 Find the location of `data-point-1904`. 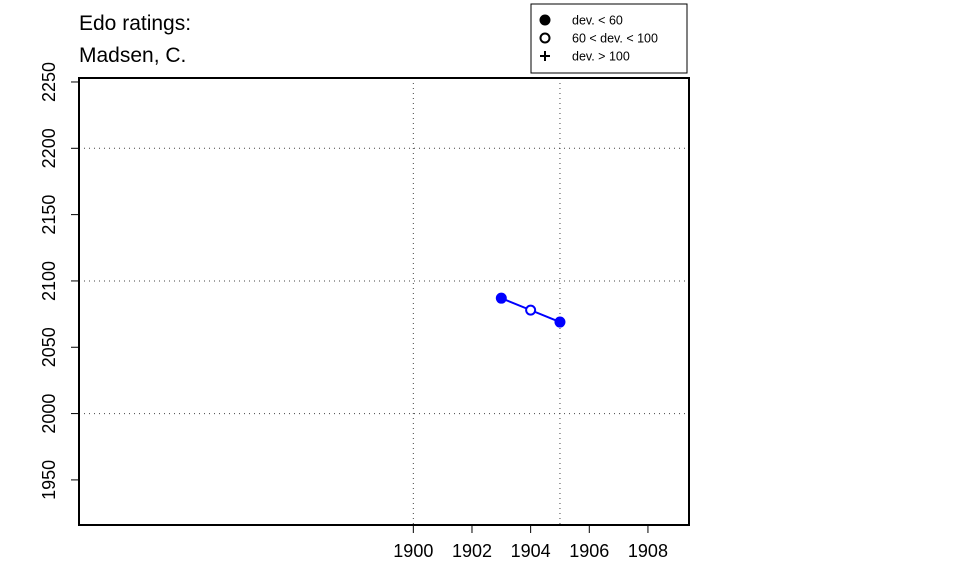

data-point-1904 is located at coordinates (531, 310).